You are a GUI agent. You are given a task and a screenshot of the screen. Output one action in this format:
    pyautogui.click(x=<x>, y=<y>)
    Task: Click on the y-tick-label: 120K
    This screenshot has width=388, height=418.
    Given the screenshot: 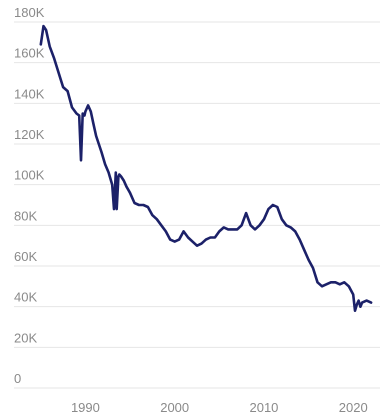 What is the action you would take?
    pyautogui.click(x=29, y=134)
    